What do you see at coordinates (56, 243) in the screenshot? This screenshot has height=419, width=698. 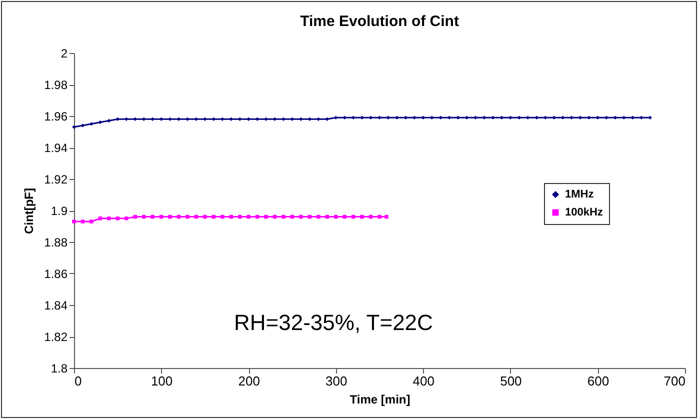 I see `y-tick-label: 1.88` at bounding box center [56, 243].